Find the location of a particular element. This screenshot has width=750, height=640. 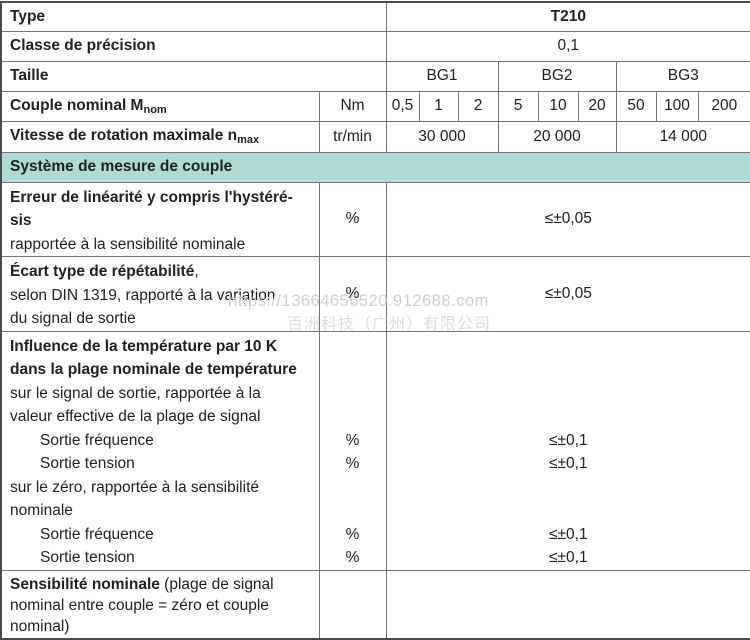

couple-label: Couple nominal Mnom is located at coordinates (160, 106).